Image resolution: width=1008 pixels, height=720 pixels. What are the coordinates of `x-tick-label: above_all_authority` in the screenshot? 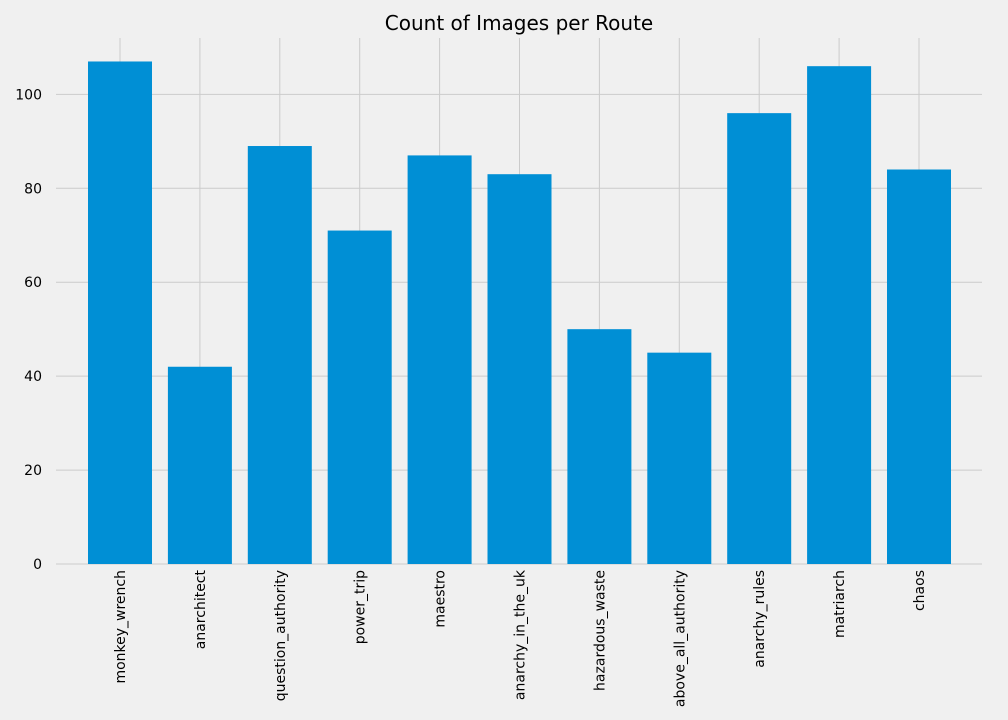 It's located at (680, 638).